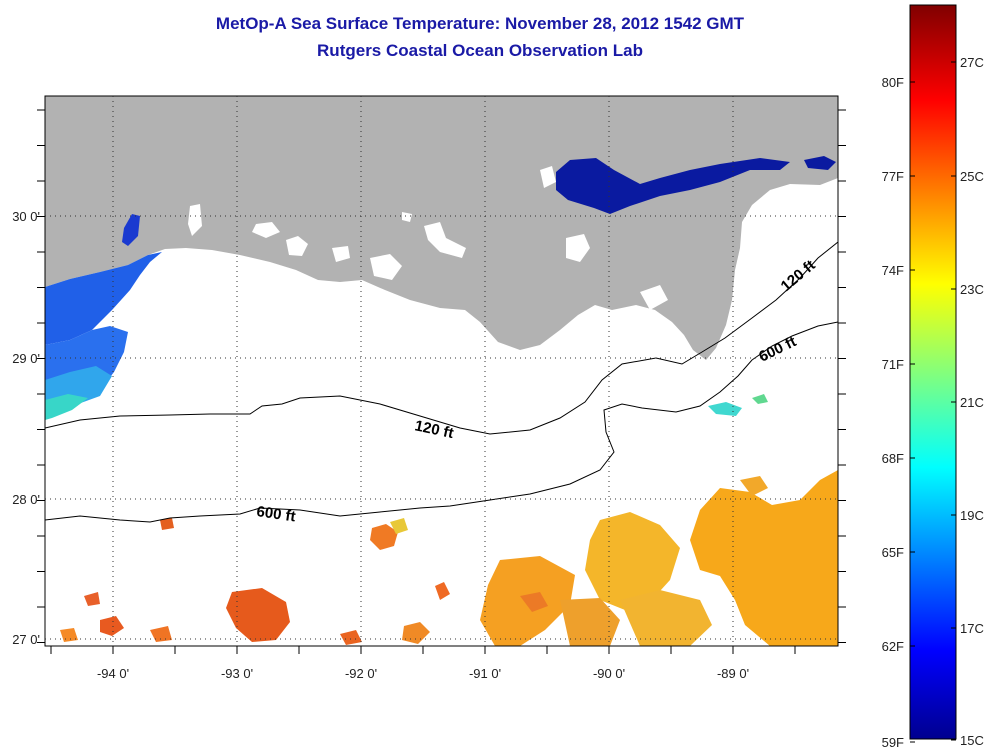 Image resolution: width=992 pixels, height=754 pixels. Describe the element at coordinates (893, 646) in the screenshot. I see `colorbar-f-label: 62F` at that location.